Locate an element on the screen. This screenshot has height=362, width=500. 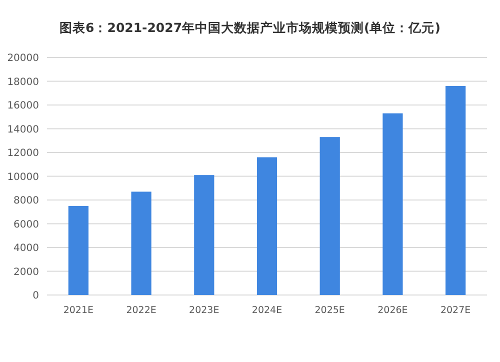
x-tick-label: 2024E is located at coordinates (267, 310).